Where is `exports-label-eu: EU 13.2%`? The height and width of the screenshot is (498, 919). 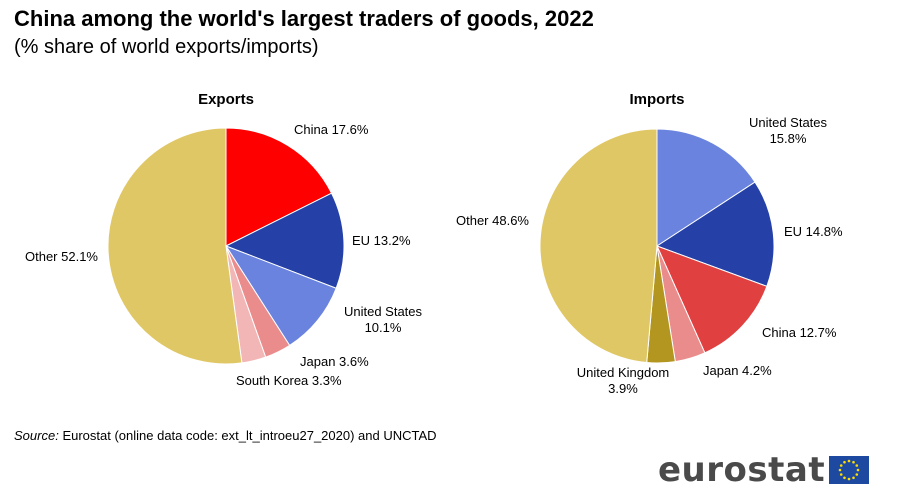 exports-label-eu: EU 13.2% is located at coordinates (381, 240).